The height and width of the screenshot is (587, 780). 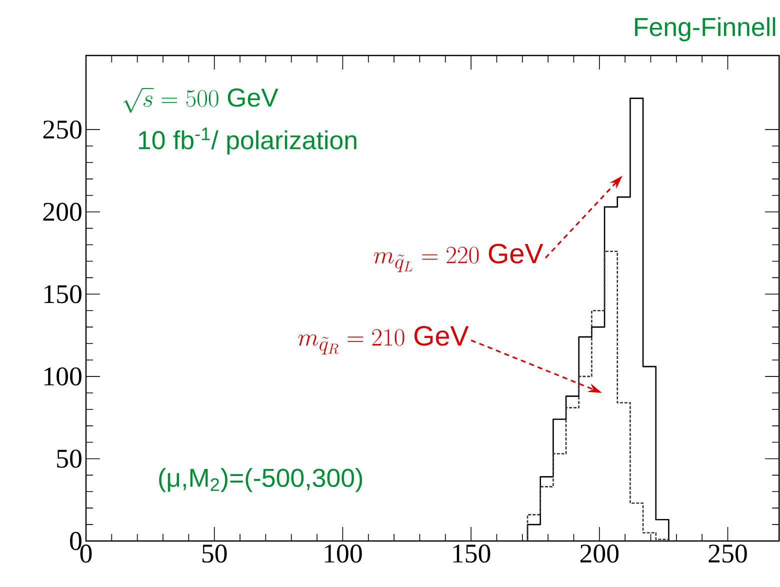 I want to click on y-tick-label: 0, so click(x=76, y=541).